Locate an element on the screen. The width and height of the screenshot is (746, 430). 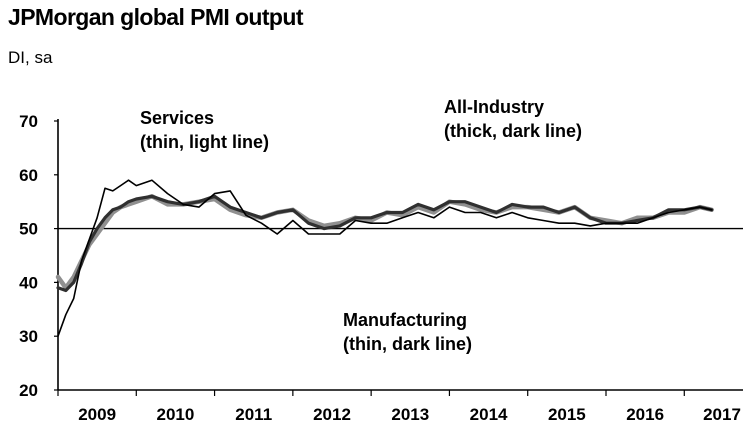
y-tick-label: 60 is located at coordinates (28, 175).